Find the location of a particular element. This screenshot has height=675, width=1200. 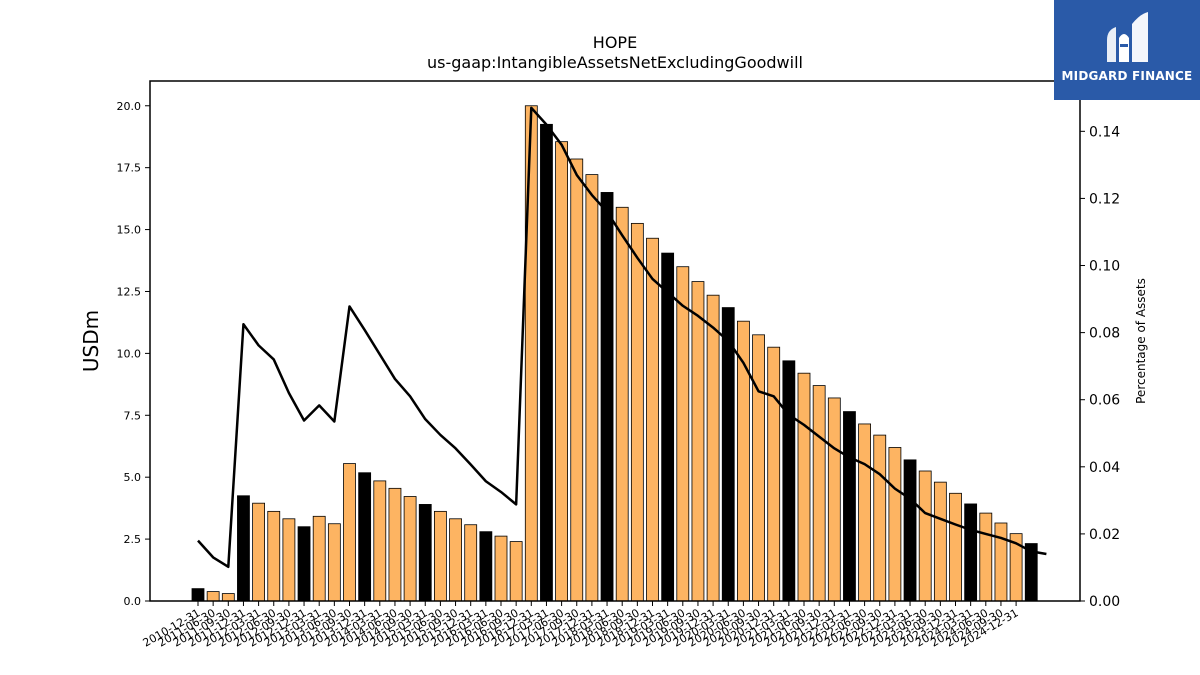

y2-tick-label: 0.08 is located at coordinates (1104, 334).